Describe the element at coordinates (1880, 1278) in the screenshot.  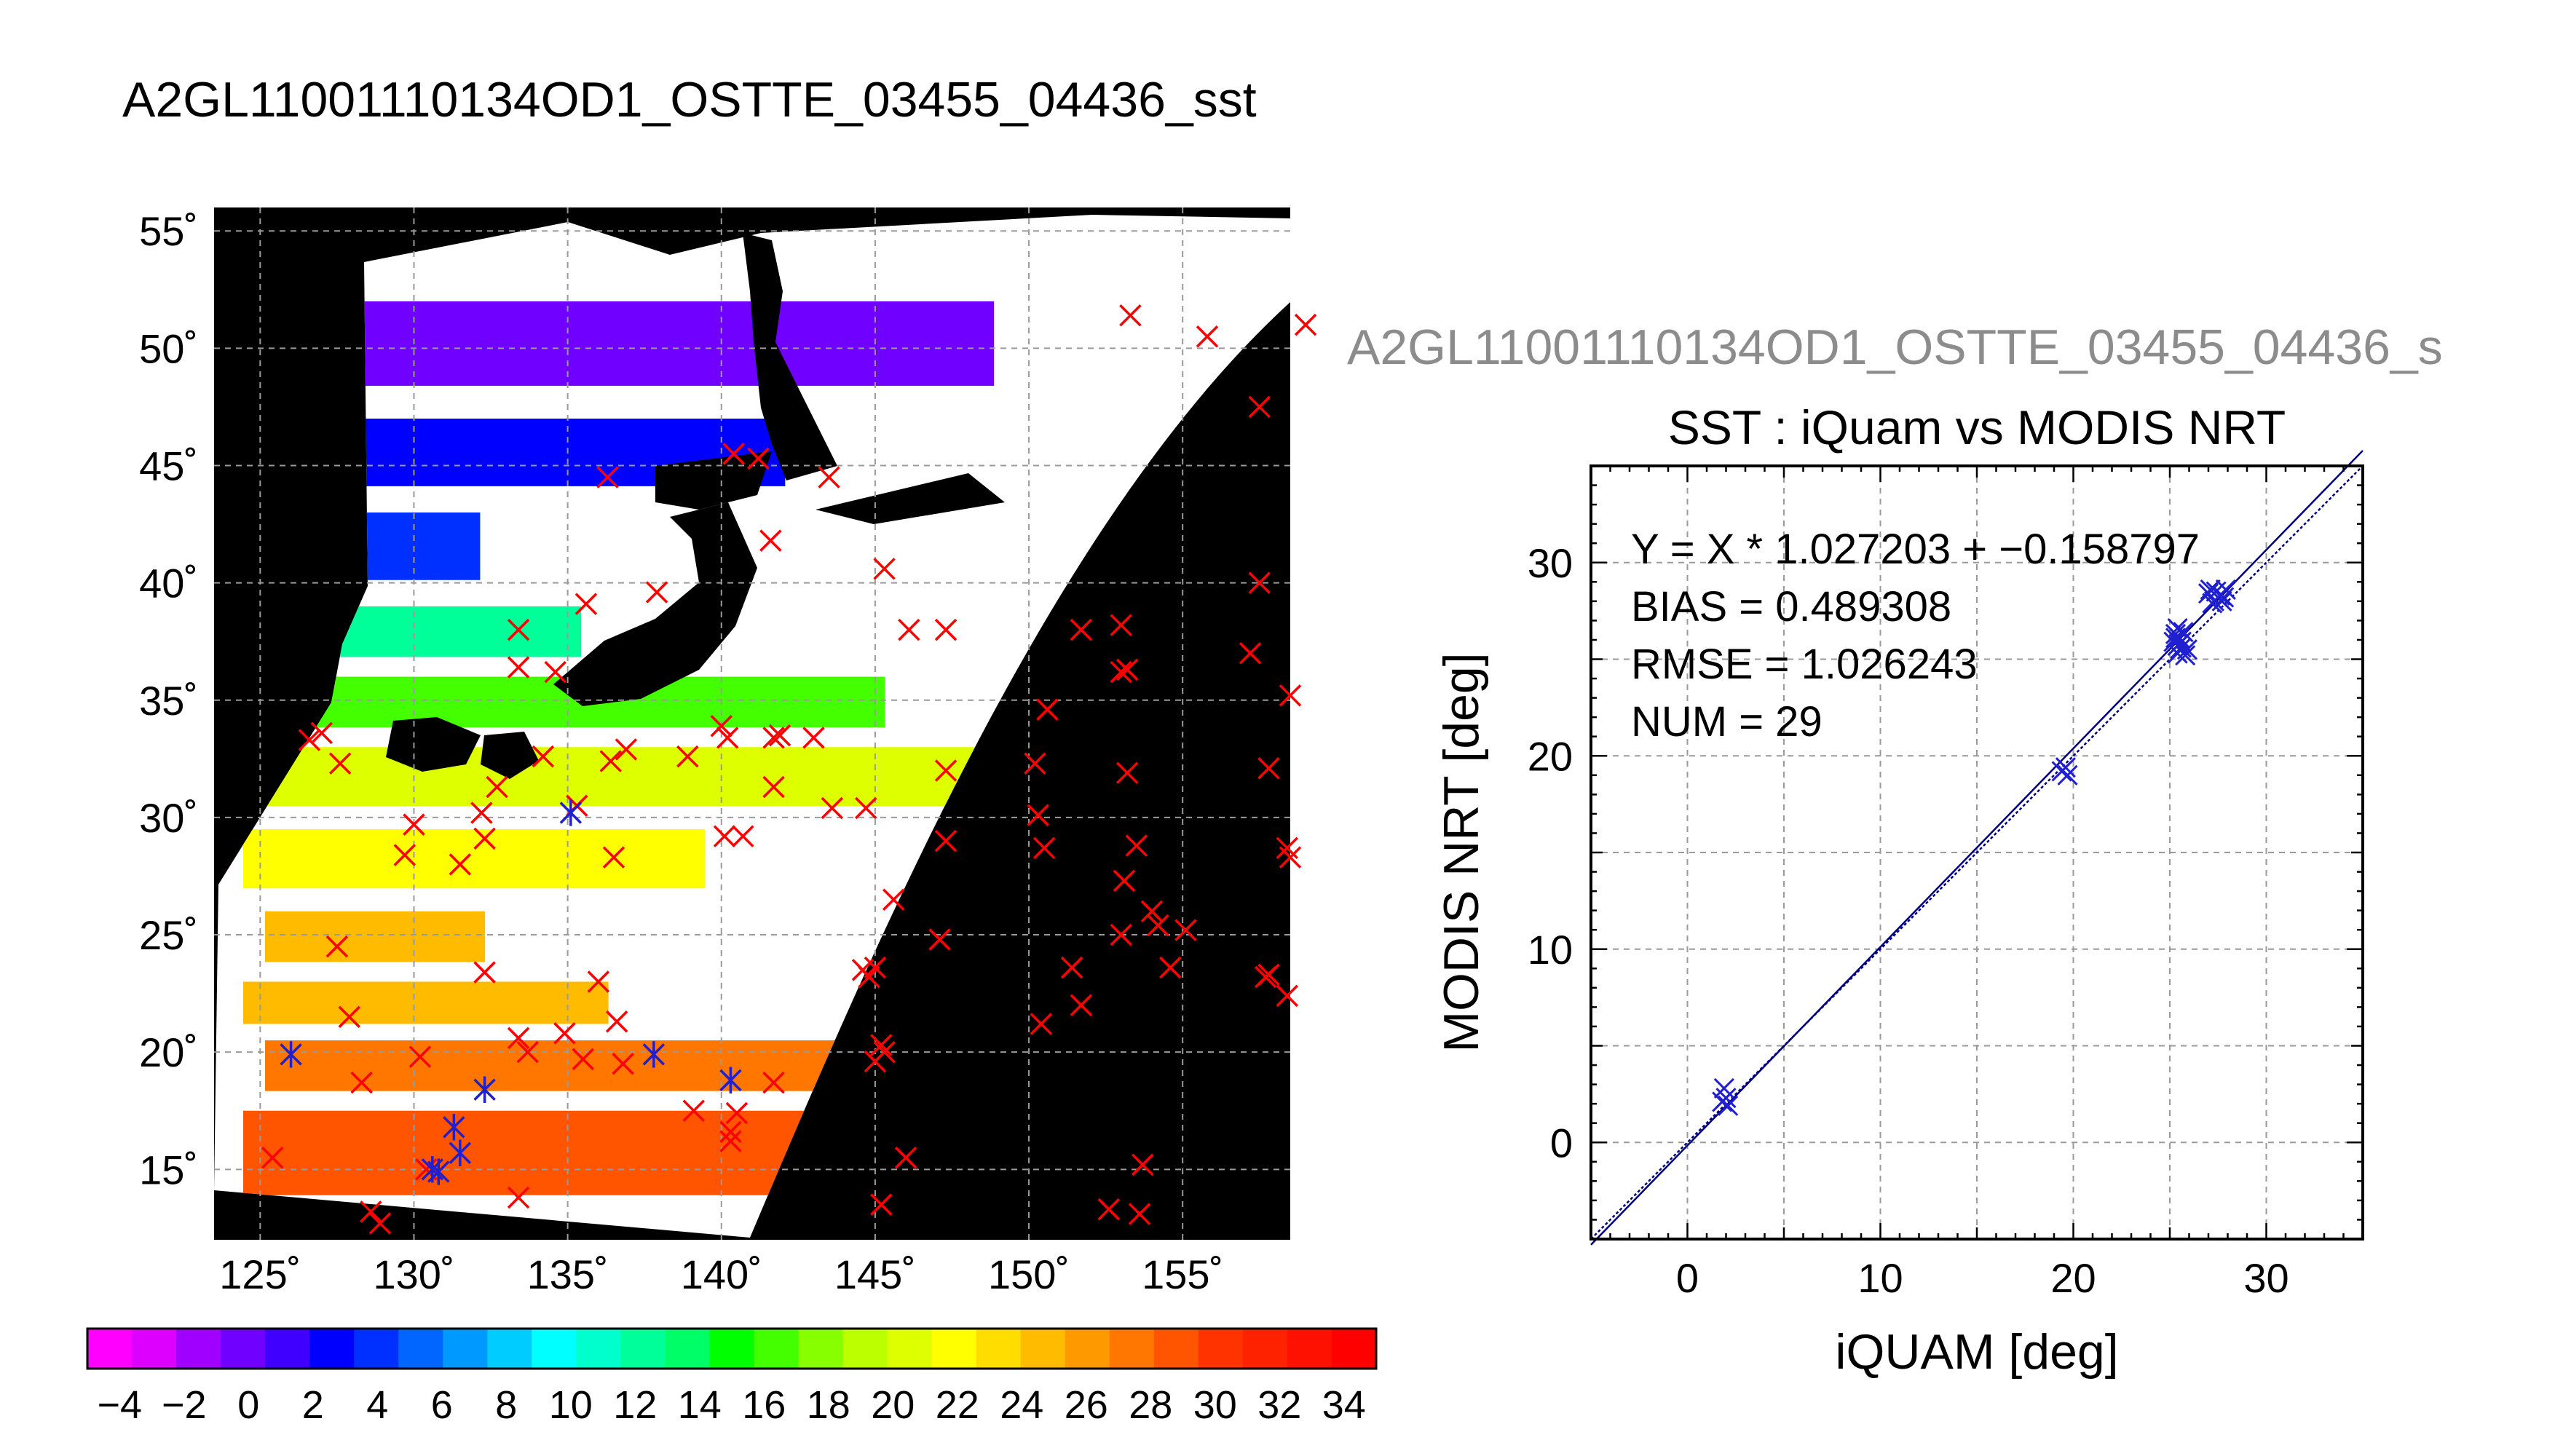
I see `x-tick-label: 10` at that location.